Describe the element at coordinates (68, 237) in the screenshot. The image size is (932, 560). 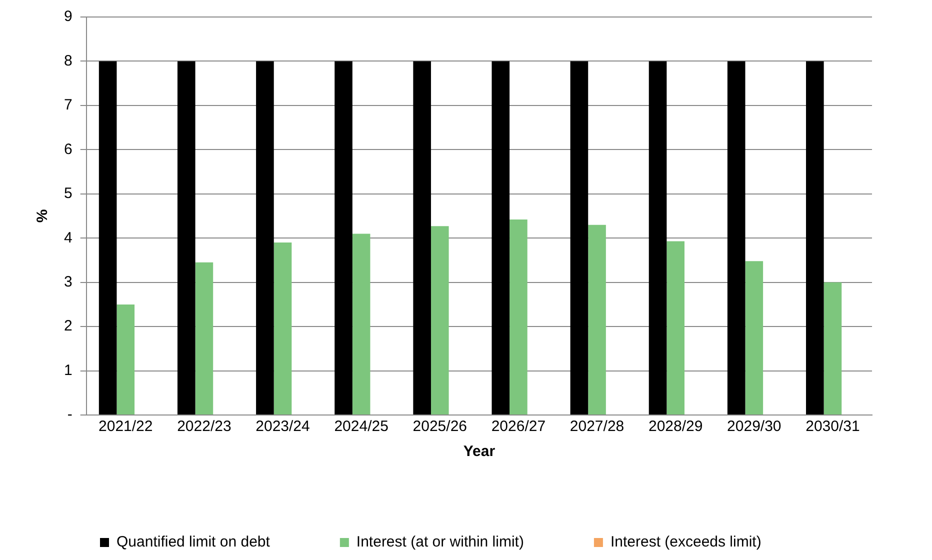
I see `y-tick-label: 4` at that location.